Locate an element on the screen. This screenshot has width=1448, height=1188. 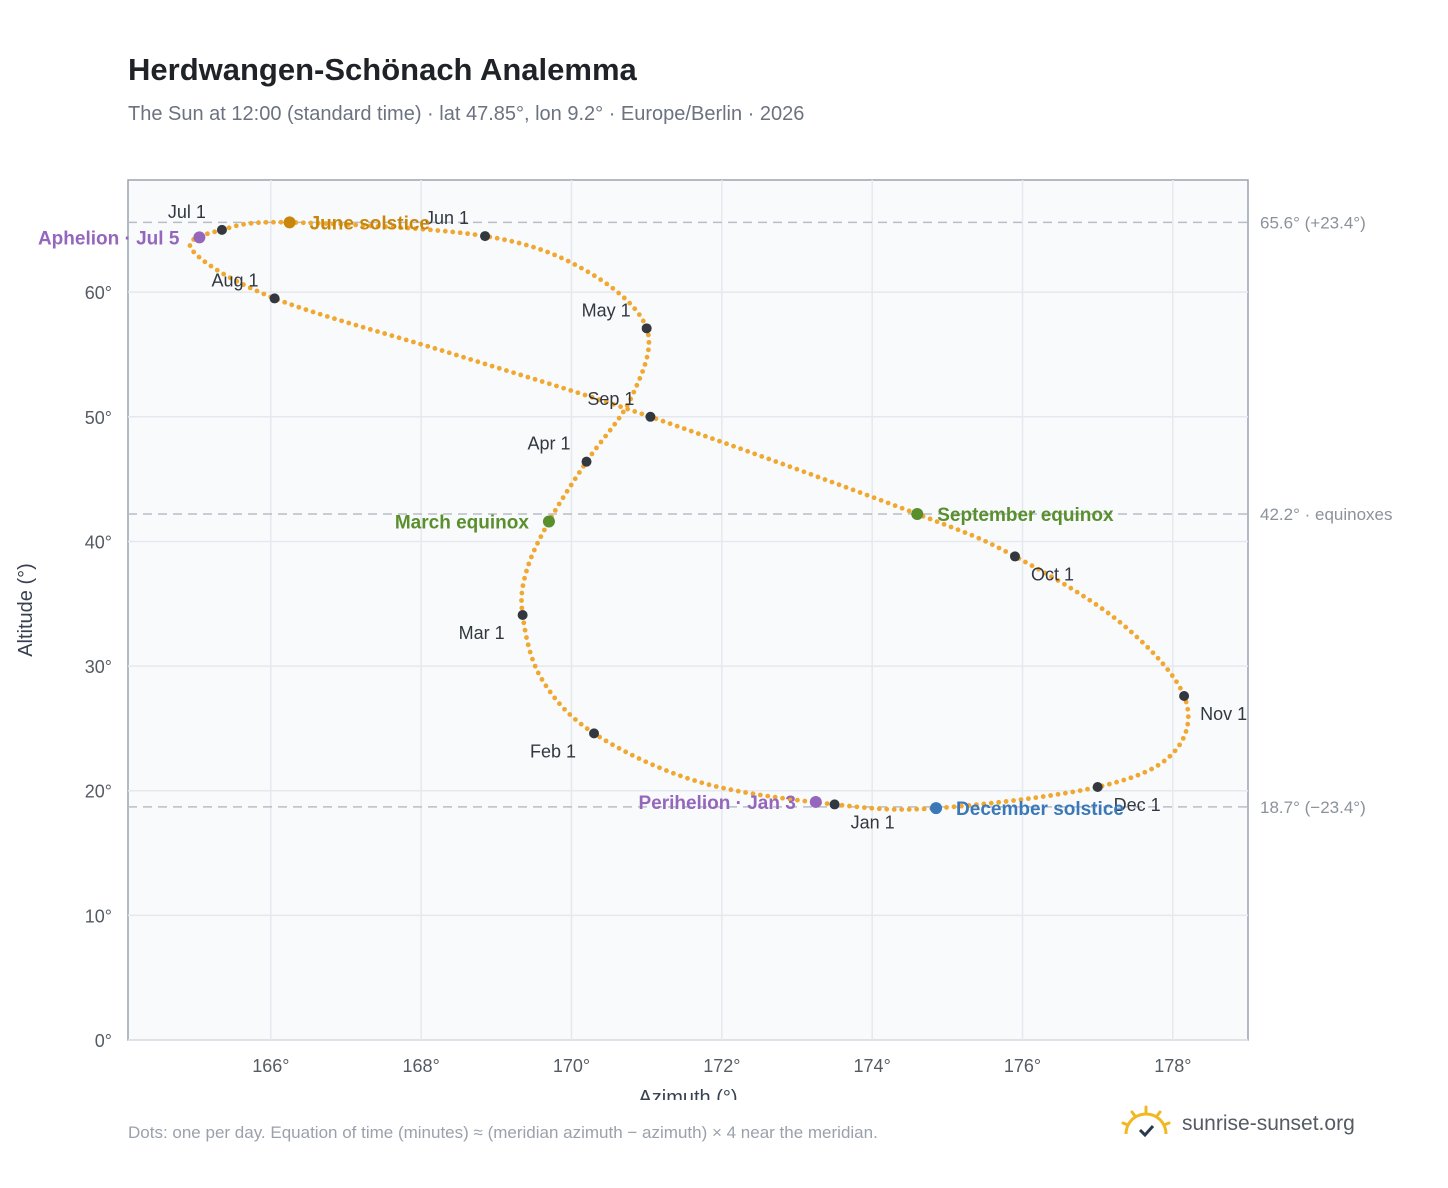
reference-line-label: 18.7° (−23.4°) is located at coordinates (1313, 807).